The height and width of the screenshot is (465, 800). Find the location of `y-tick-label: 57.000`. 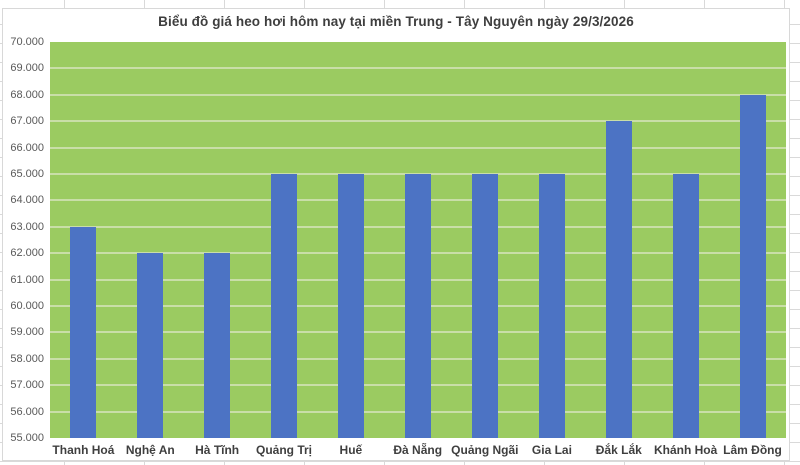

y-tick-label: 57.000 is located at coordinates (27, 385).